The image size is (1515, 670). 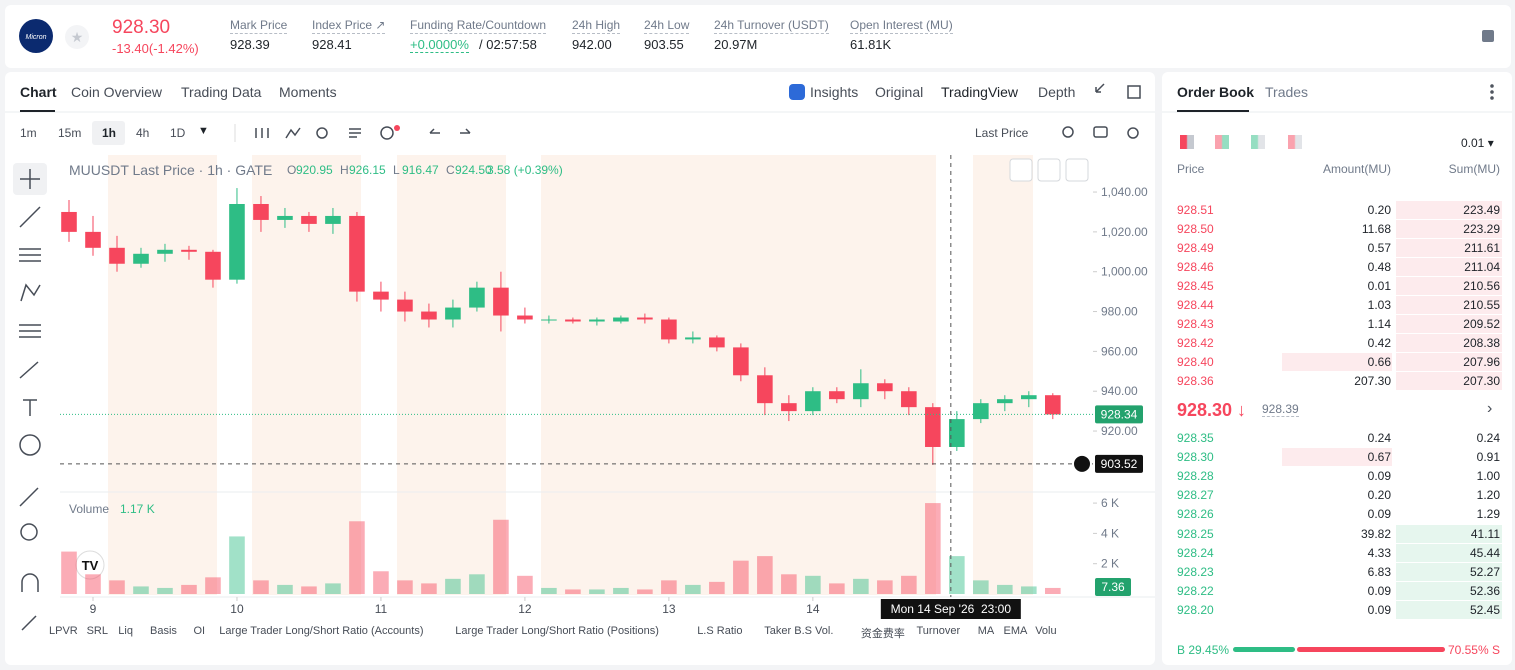 I want to click on ob-tab: Order Book, so click(x=1216, y=92).